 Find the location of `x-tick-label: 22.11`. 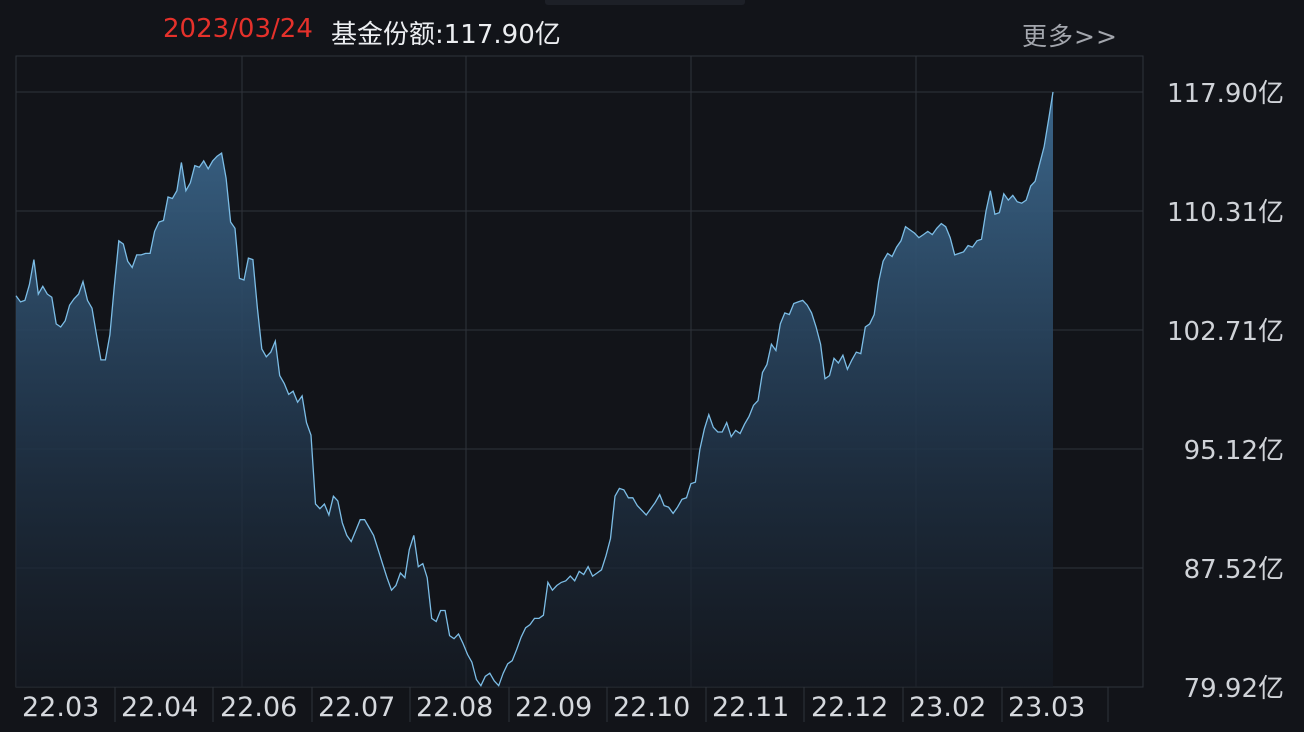

x-tick-label: 22.11 is located at coordinates (750, 707).